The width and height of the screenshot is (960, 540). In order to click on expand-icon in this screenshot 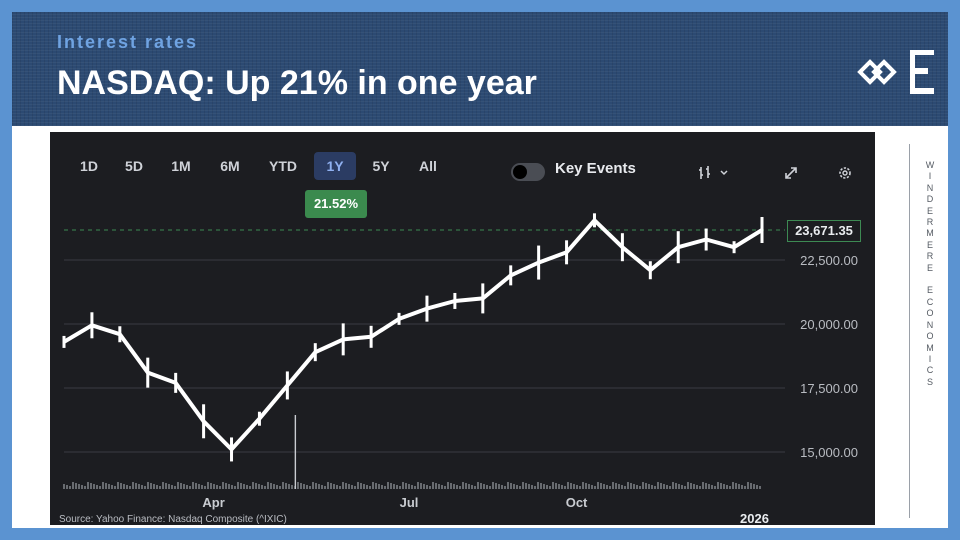, I will do `click(791, 173)`.